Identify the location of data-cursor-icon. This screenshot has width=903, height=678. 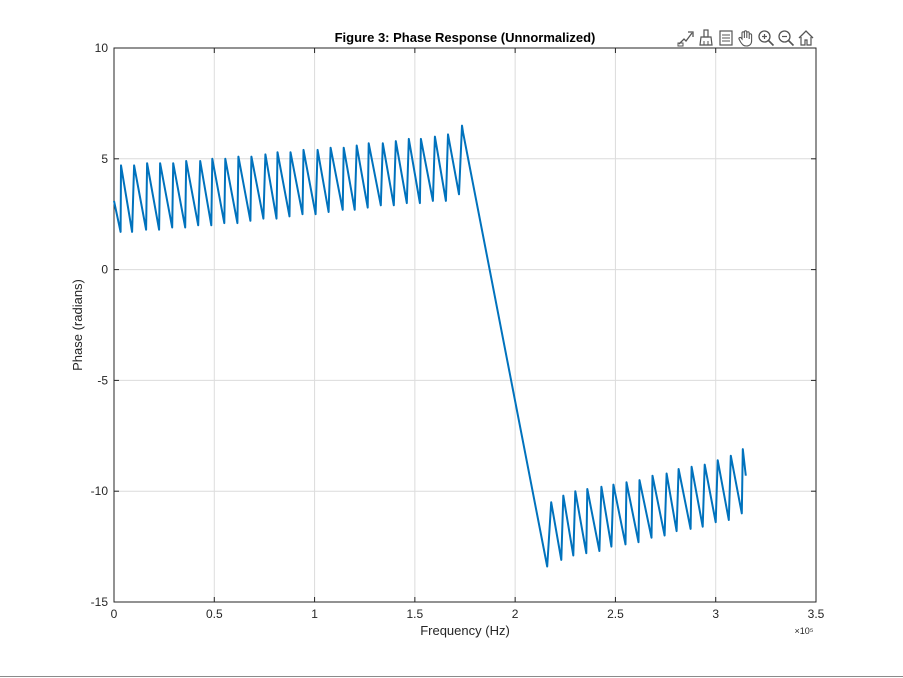
(726, 38).